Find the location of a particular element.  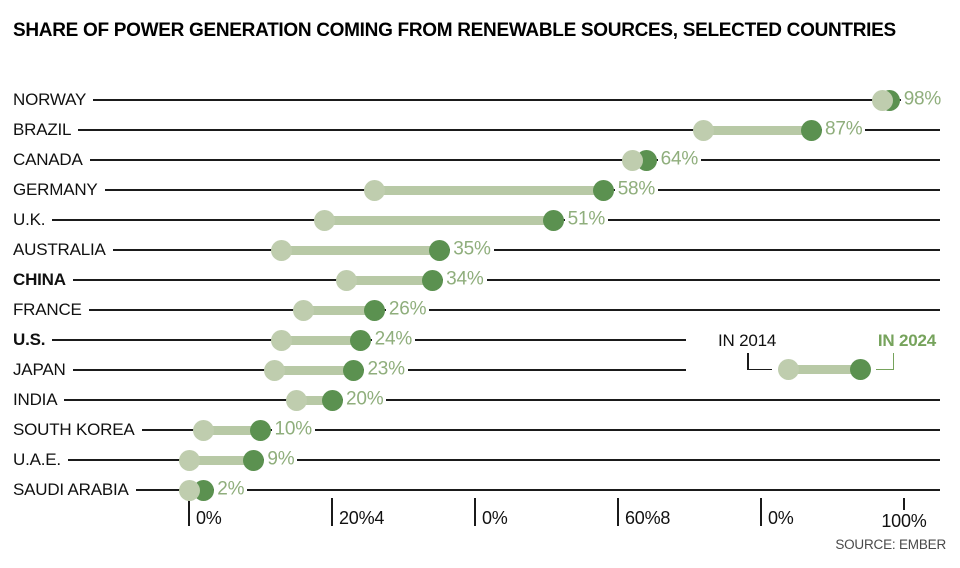

axis-tick-label: 60%8 is located at coordinates (648, 518).